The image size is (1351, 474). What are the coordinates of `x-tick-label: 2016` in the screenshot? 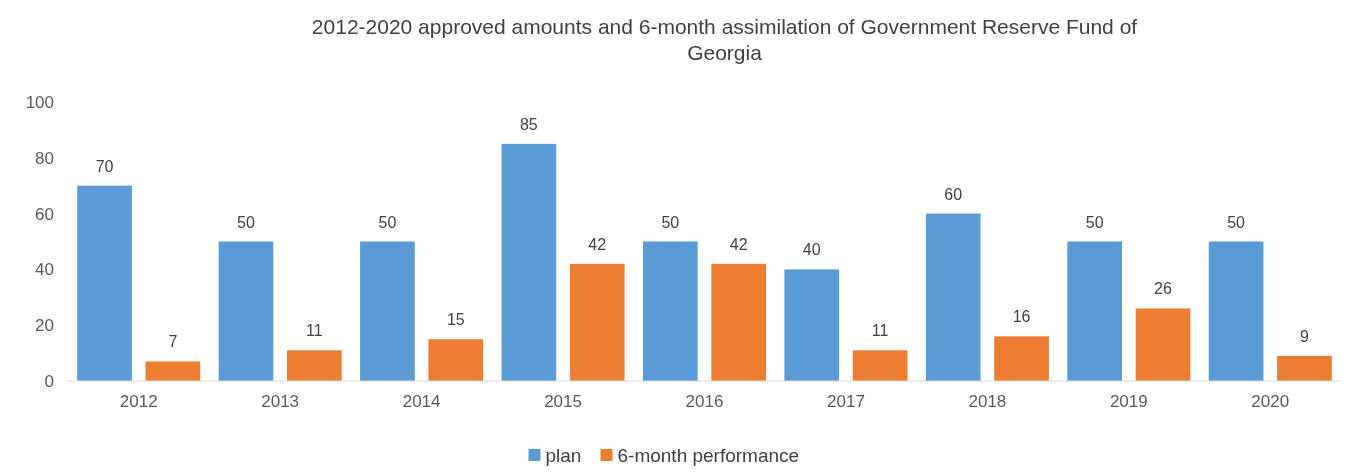 It's located at (704, 401).